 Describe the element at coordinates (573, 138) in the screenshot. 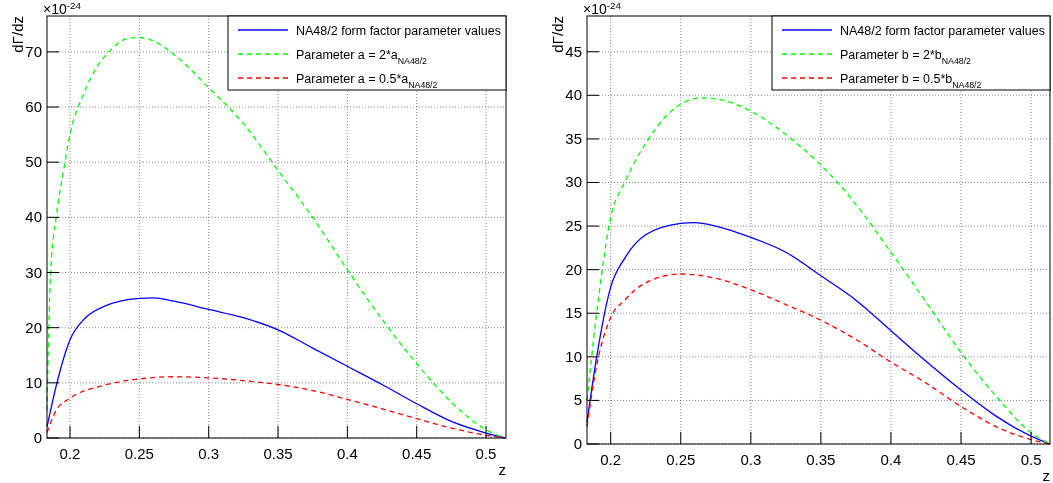

I see `y-tick-label: 35` at that location.